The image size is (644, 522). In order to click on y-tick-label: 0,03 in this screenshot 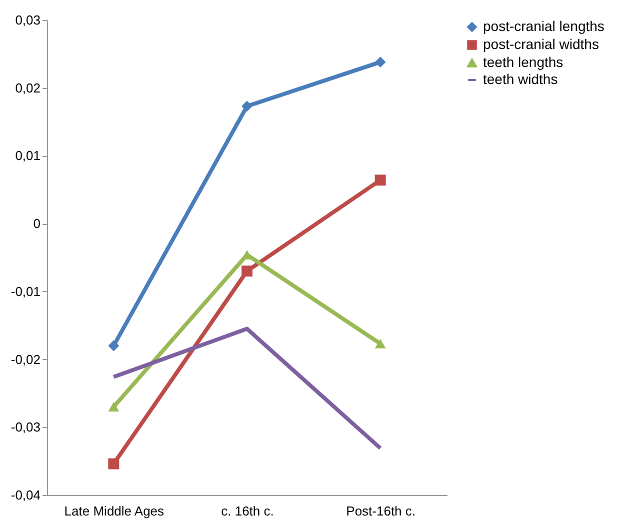, I will do `click(27, 20)`.